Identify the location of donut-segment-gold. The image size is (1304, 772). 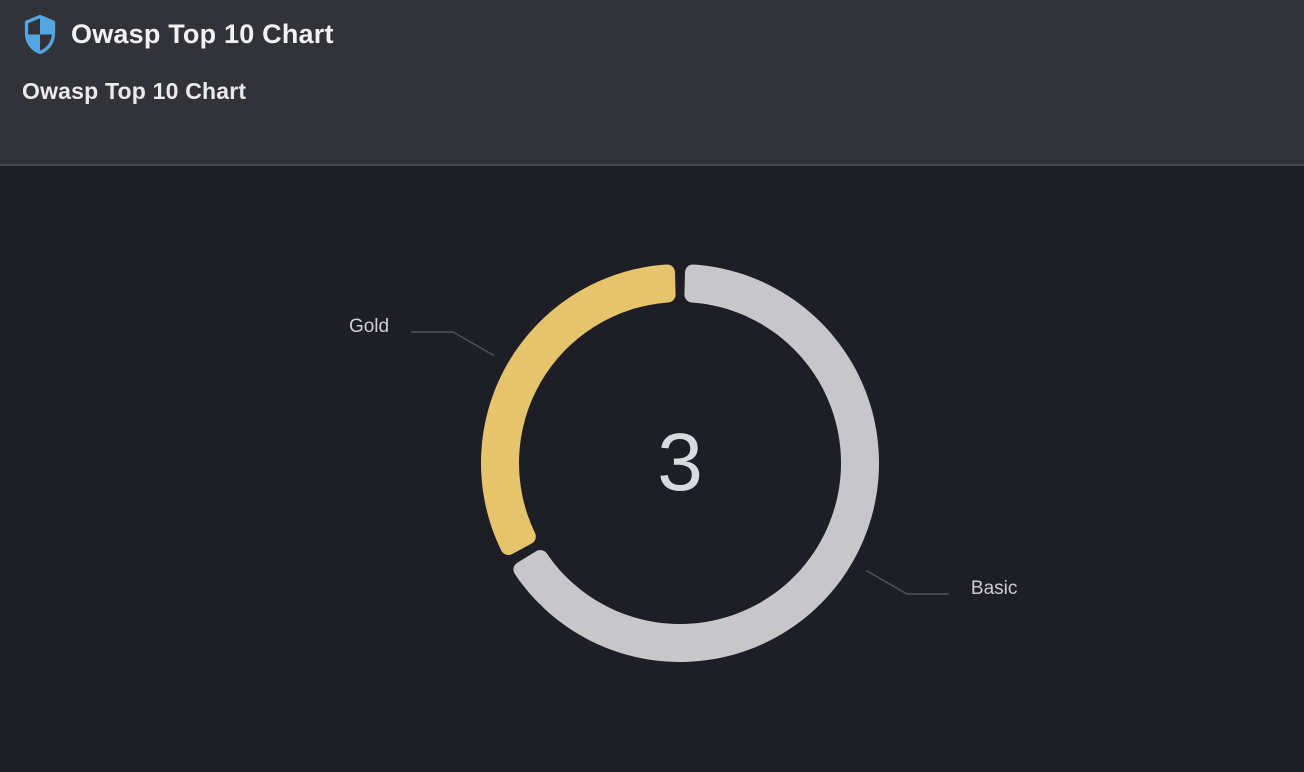
(578, 410).